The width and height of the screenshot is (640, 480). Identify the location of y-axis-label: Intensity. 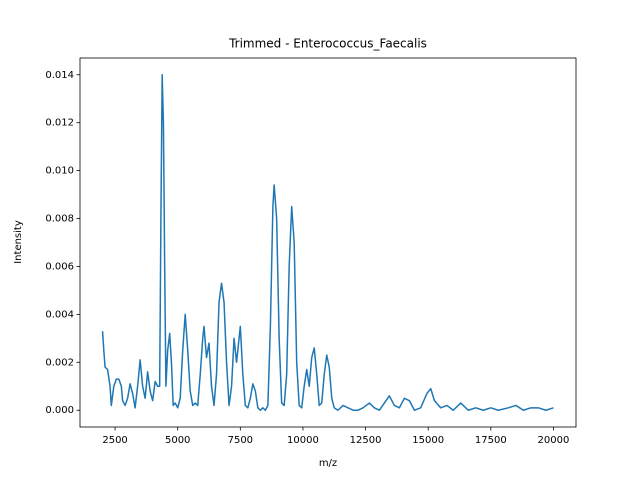
(18, 242).